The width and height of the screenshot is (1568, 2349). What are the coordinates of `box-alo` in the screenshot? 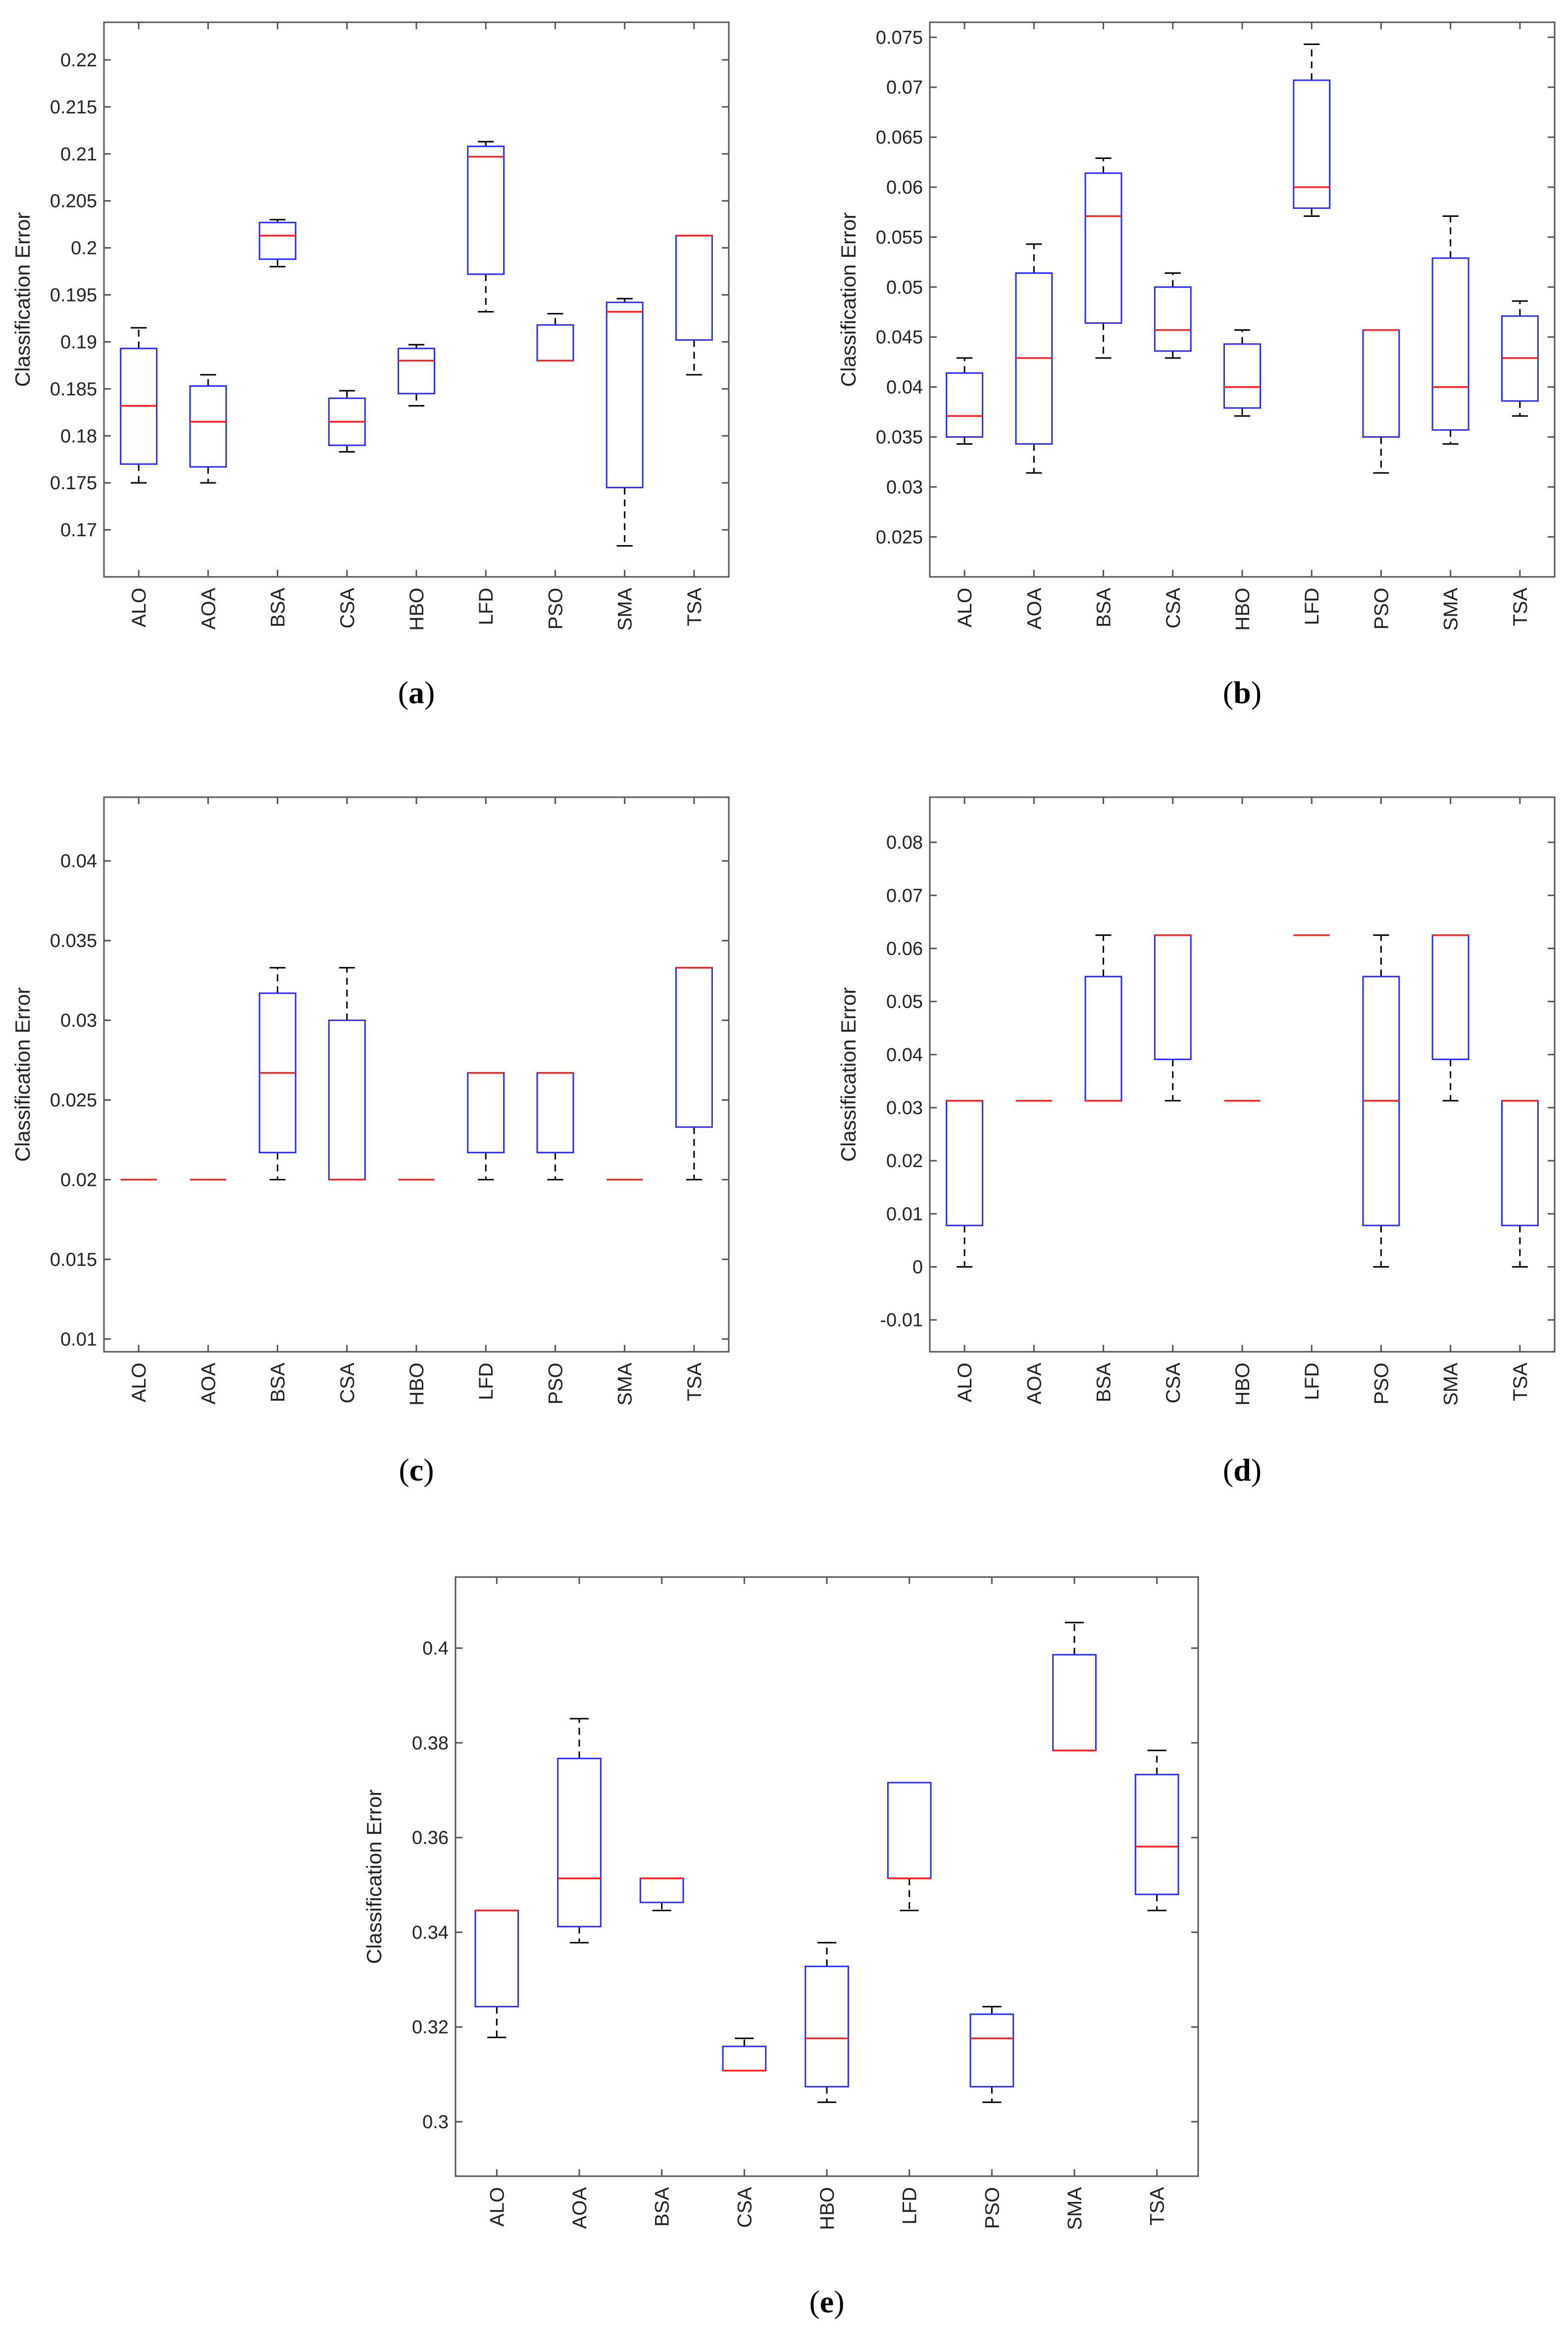 It's located at (965, 1184).